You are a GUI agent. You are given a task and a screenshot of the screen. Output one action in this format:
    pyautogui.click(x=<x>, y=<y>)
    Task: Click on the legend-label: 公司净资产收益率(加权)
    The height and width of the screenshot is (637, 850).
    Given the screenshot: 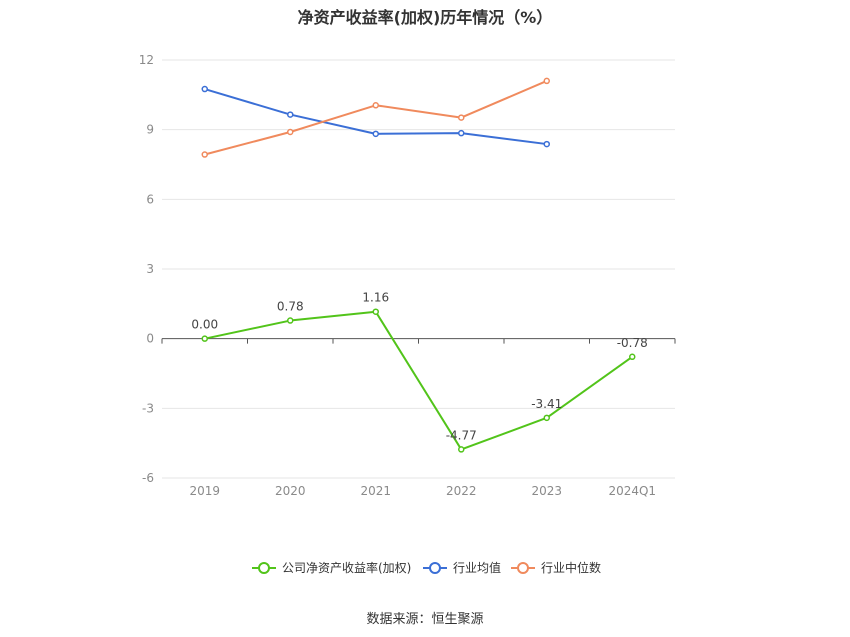 What is the action you would take?
    pyautogui.click(x=346, y=567)
    